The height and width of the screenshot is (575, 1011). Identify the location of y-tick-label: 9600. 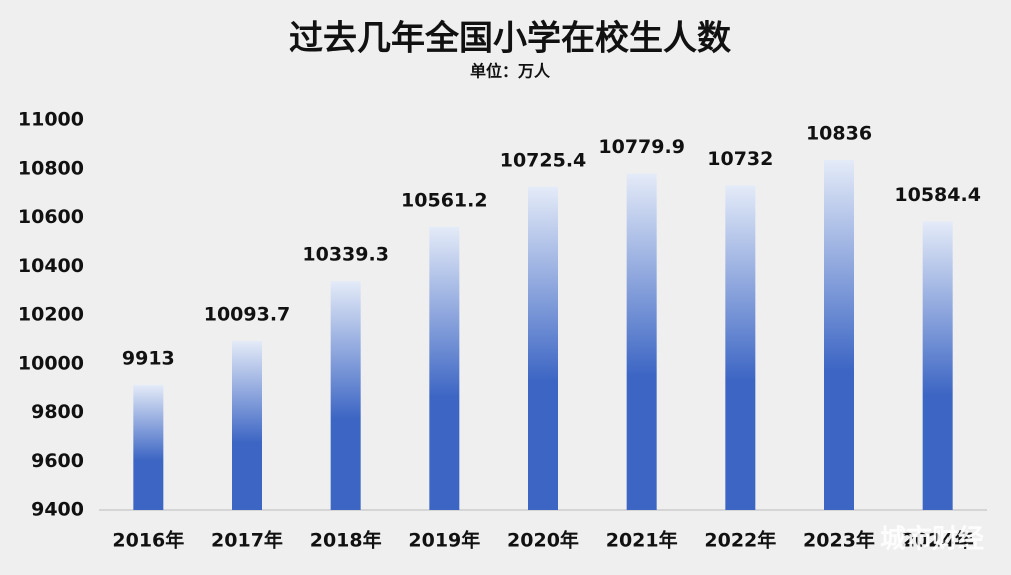
(57, 461).